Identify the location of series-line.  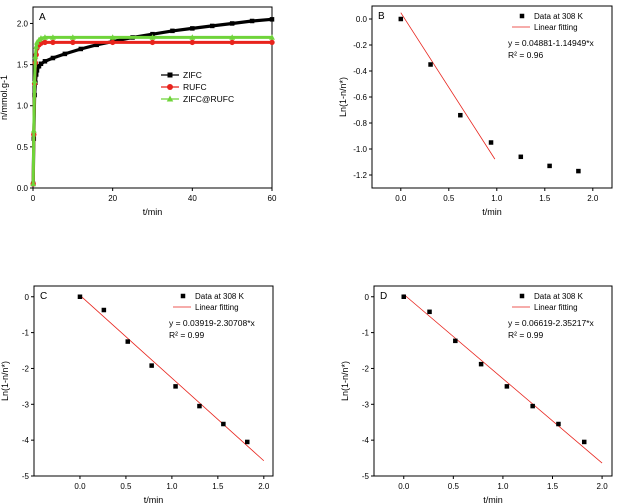
(151, 112).